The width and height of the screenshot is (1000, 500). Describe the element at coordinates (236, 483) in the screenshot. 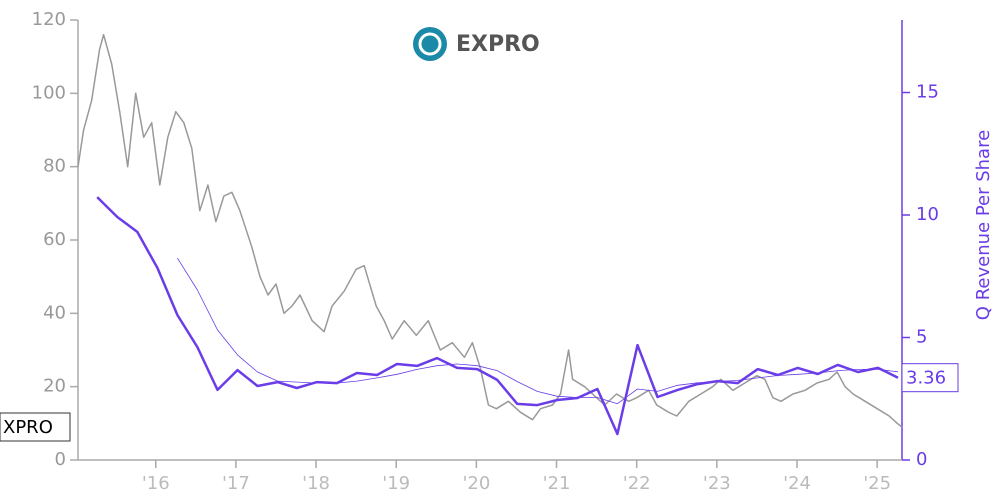

I see `x-tick-label: '17` at that location.